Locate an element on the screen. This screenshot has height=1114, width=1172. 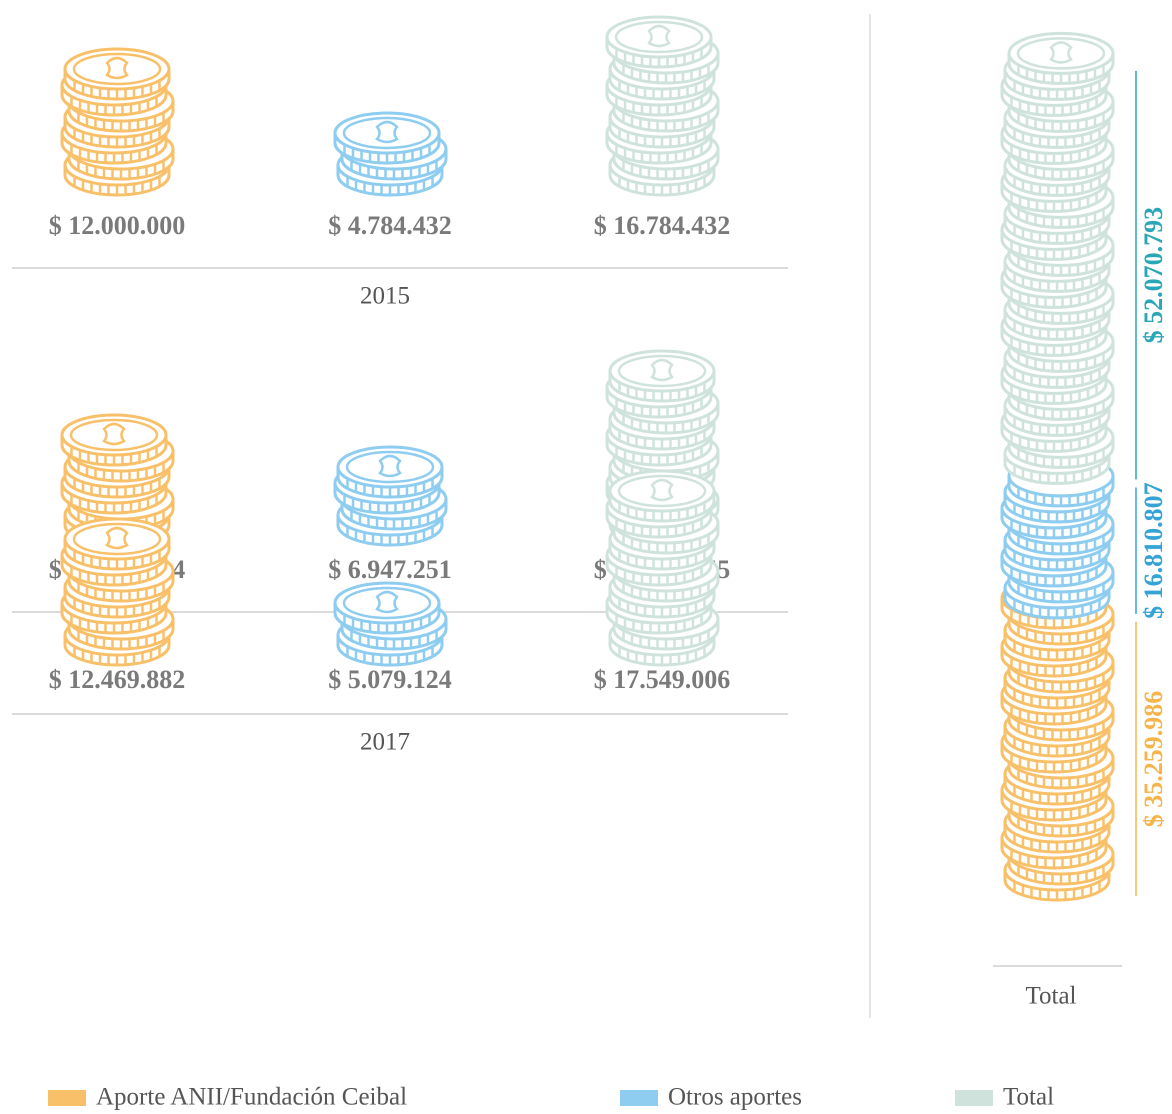
value-label: $ 6.947.251 is located at coordinates (390, 569).